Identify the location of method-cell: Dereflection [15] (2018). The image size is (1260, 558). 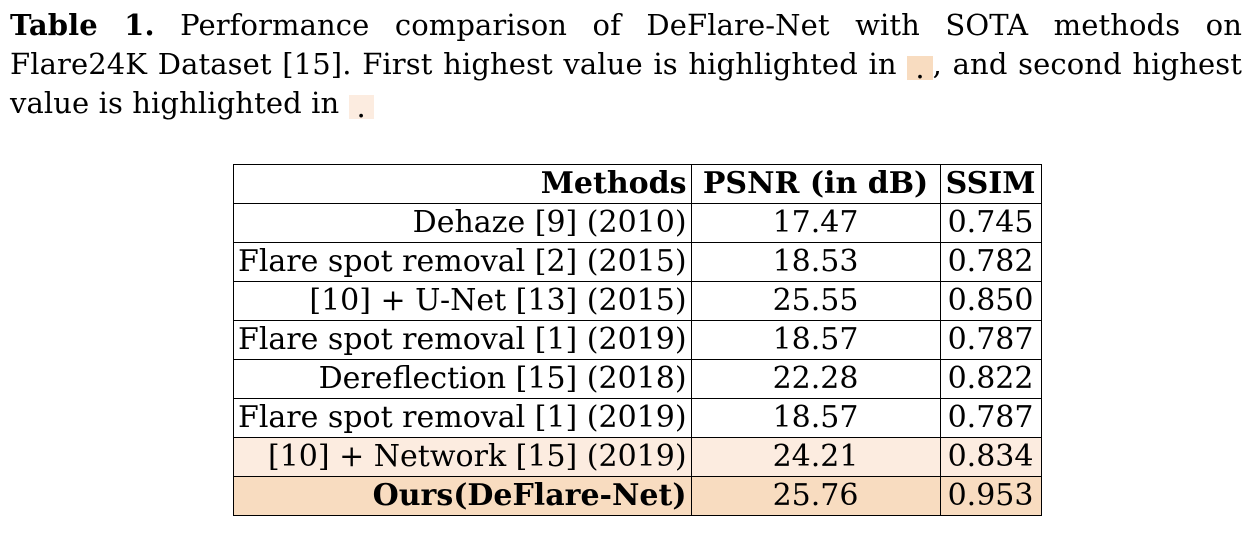
(462, 379).